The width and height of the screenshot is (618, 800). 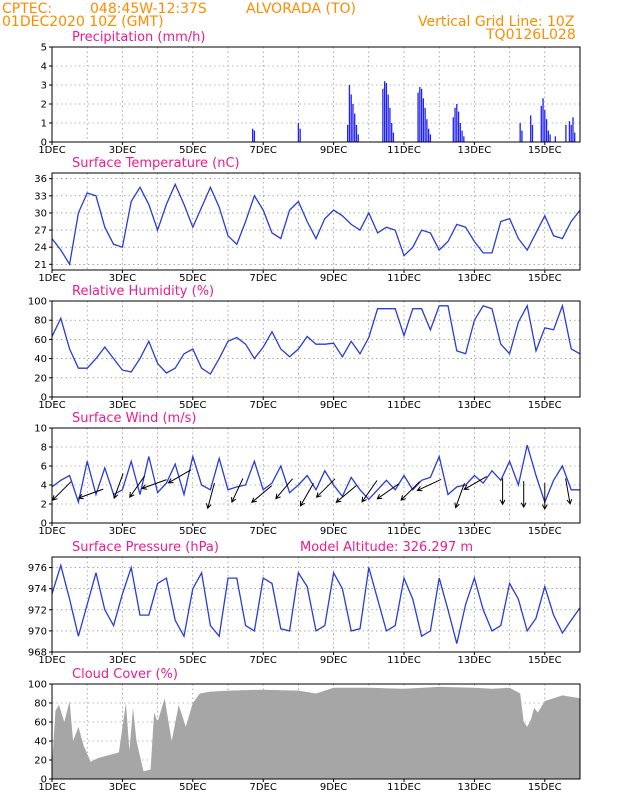 What do you see at coordinates (404, 787) in the screenshot?
I see `cloud-xtick-label: 11DEC` at bounding box center [404, 787].